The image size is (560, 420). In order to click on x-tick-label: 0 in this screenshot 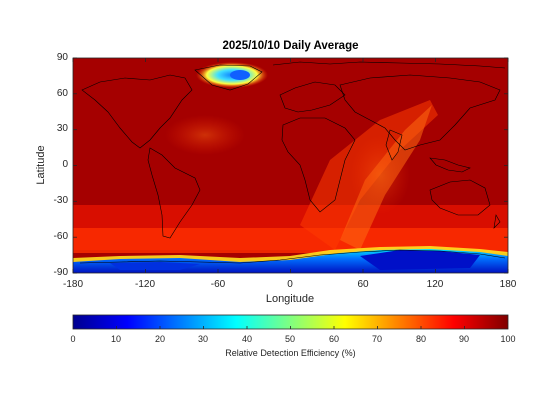, I will do `click(290, 284)`.